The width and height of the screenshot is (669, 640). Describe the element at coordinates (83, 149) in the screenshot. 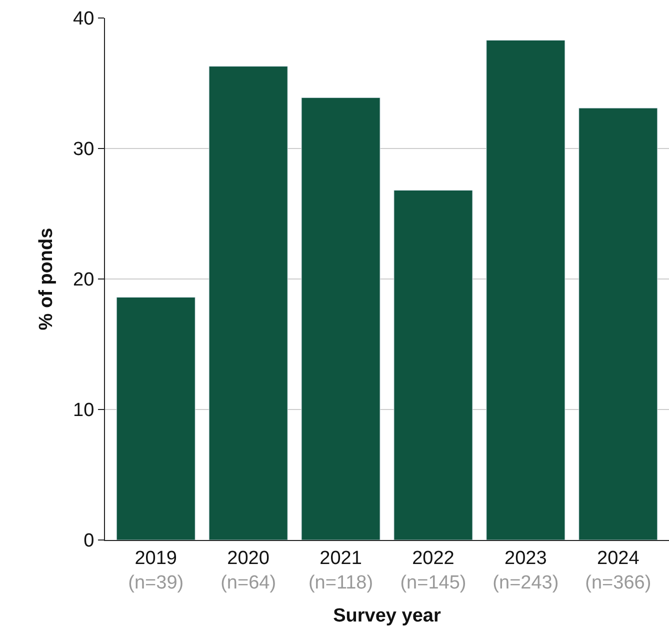

I see `y-tick-label: 30` at that location.